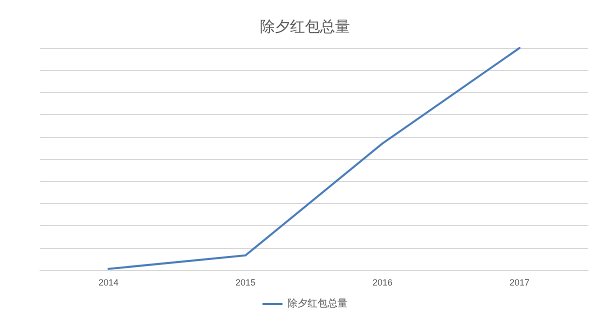  What do you see at coordinates (305, 27) in the screenshot?
I see `chart-title: 除夕红包总量` at bounding box center [305, 27].